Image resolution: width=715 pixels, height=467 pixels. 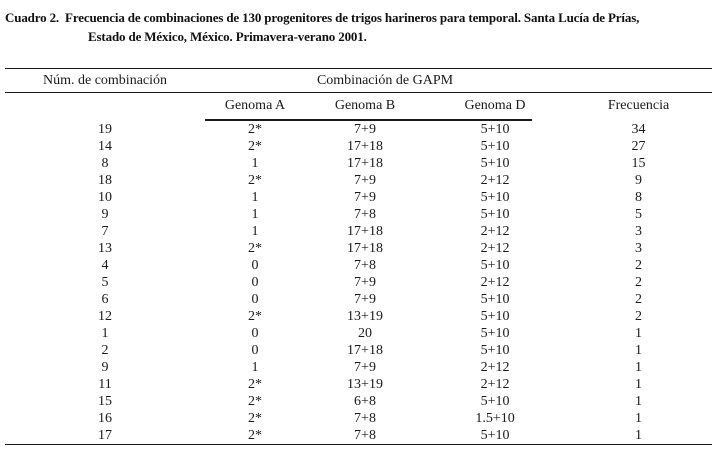 I want to click on header-genoma-d: Genoma D, so click(x=495, y=105).